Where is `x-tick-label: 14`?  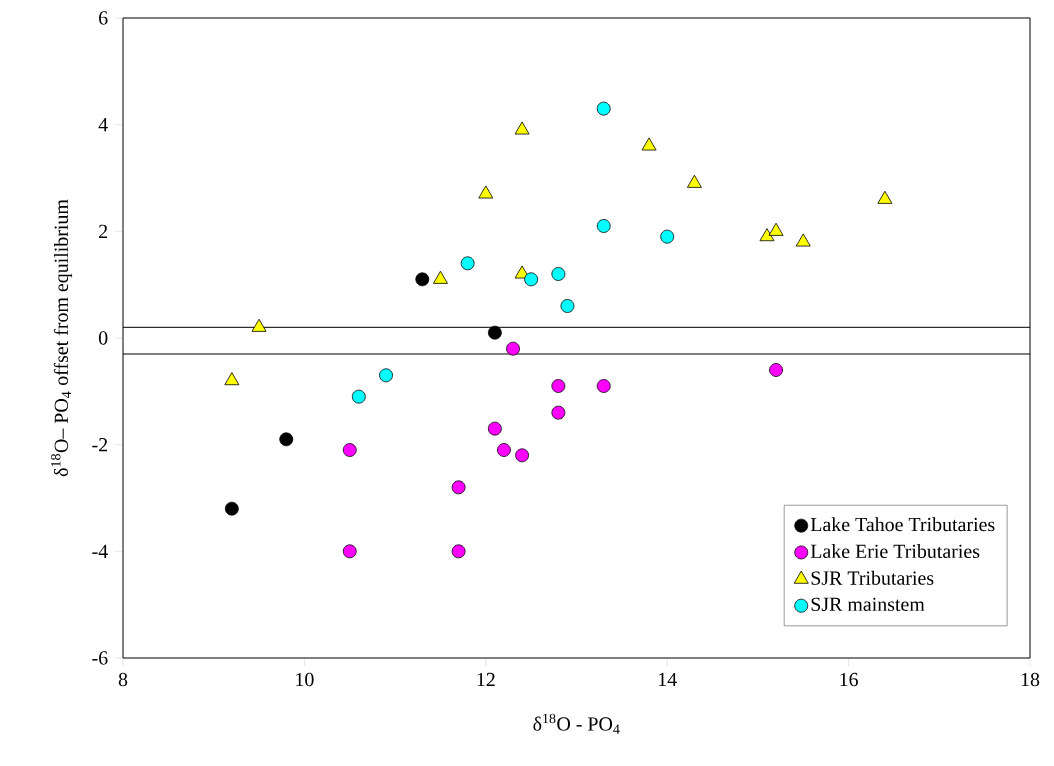
x-tick-label: 14 is located at coordinates (667, 679).